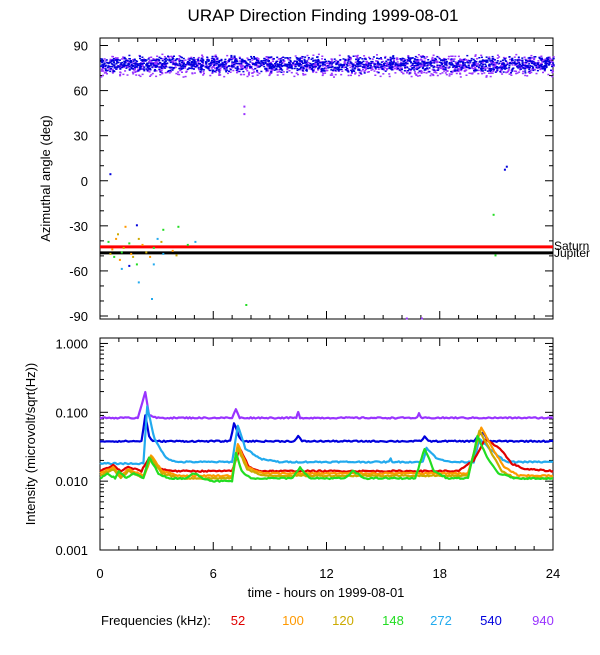 The height and width of the screenshot is (655, 600). What do you see at coordinates (78, 271) in the screenshot?
I see `y-tick-label: -60` at bounding box center [78, 271].